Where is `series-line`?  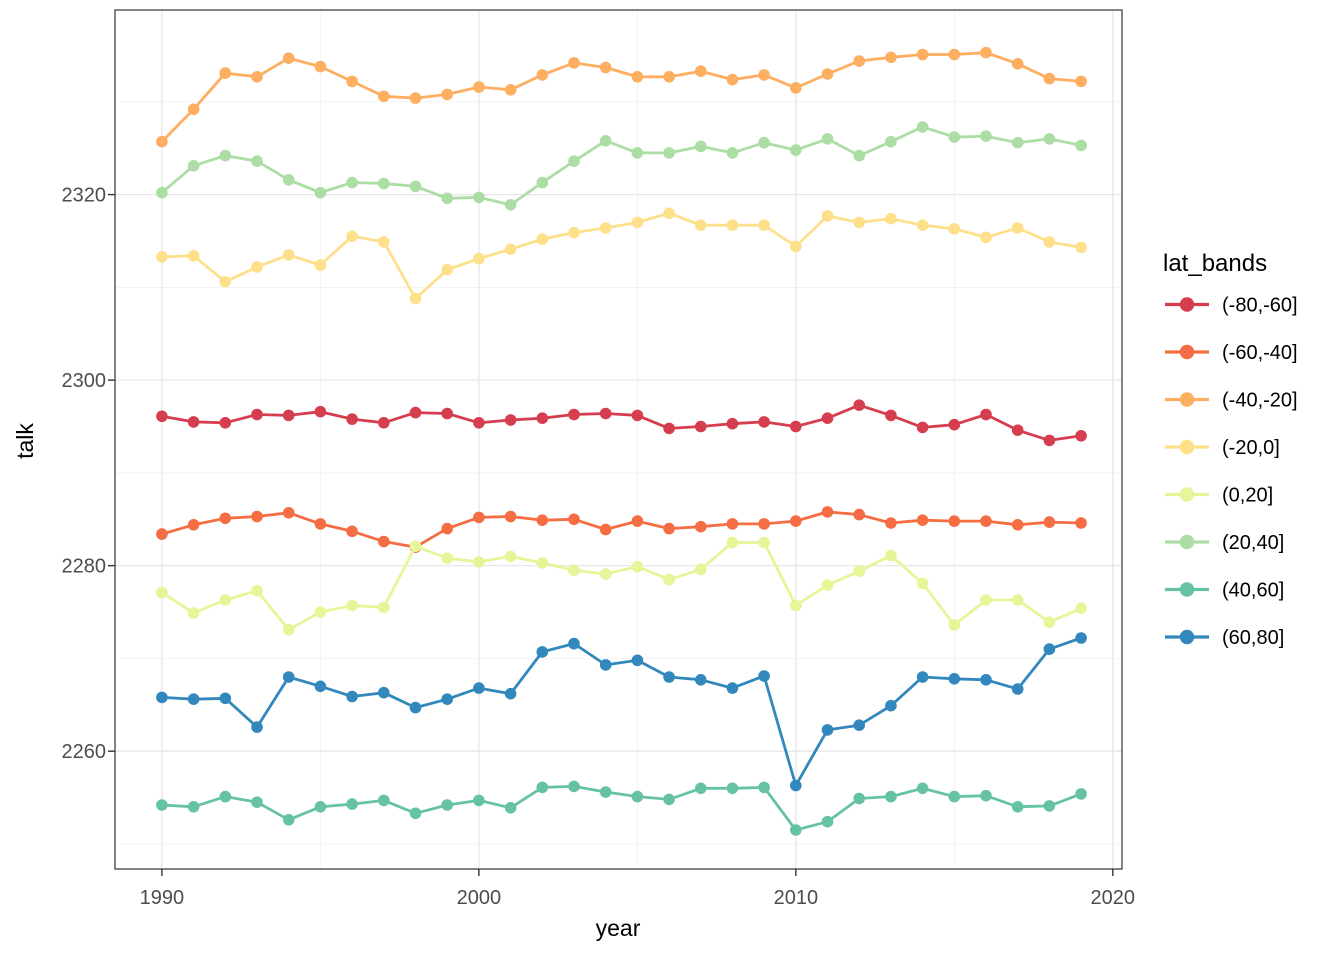 series-line is located at coordinates (621, 586).